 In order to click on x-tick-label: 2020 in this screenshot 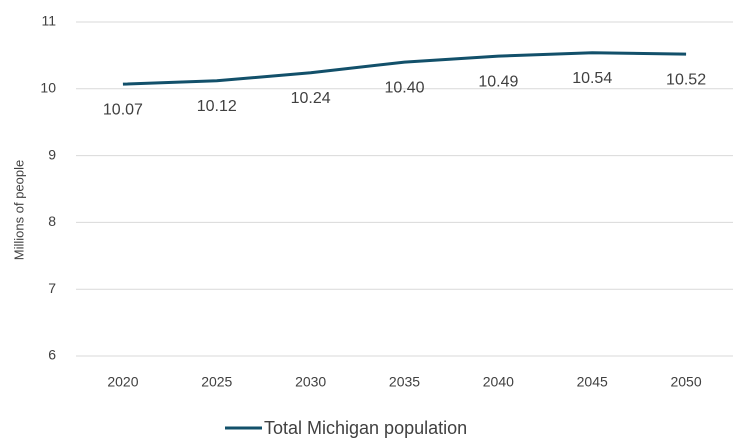, I will do `click(122, 382)`.